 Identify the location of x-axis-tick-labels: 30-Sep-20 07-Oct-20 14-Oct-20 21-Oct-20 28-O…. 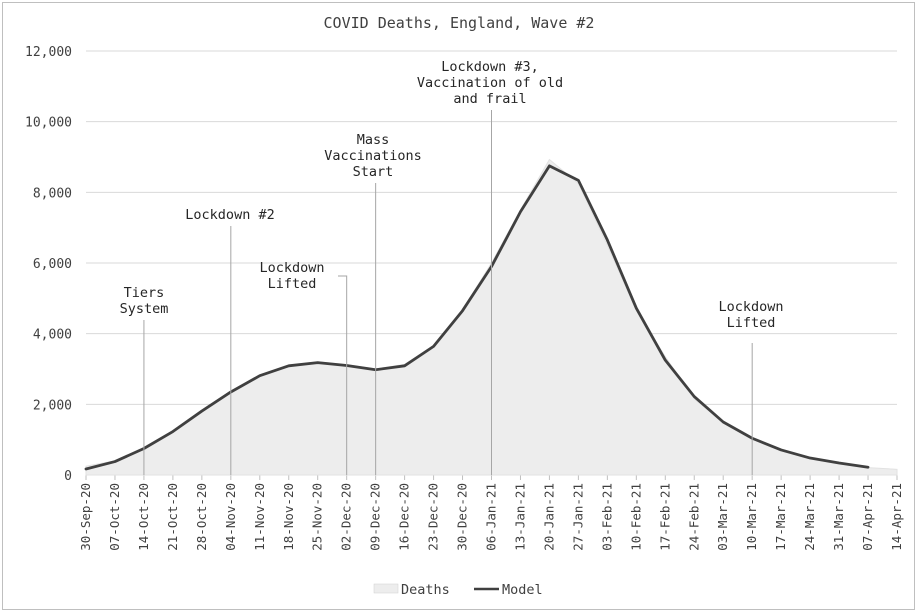
(491, 517).